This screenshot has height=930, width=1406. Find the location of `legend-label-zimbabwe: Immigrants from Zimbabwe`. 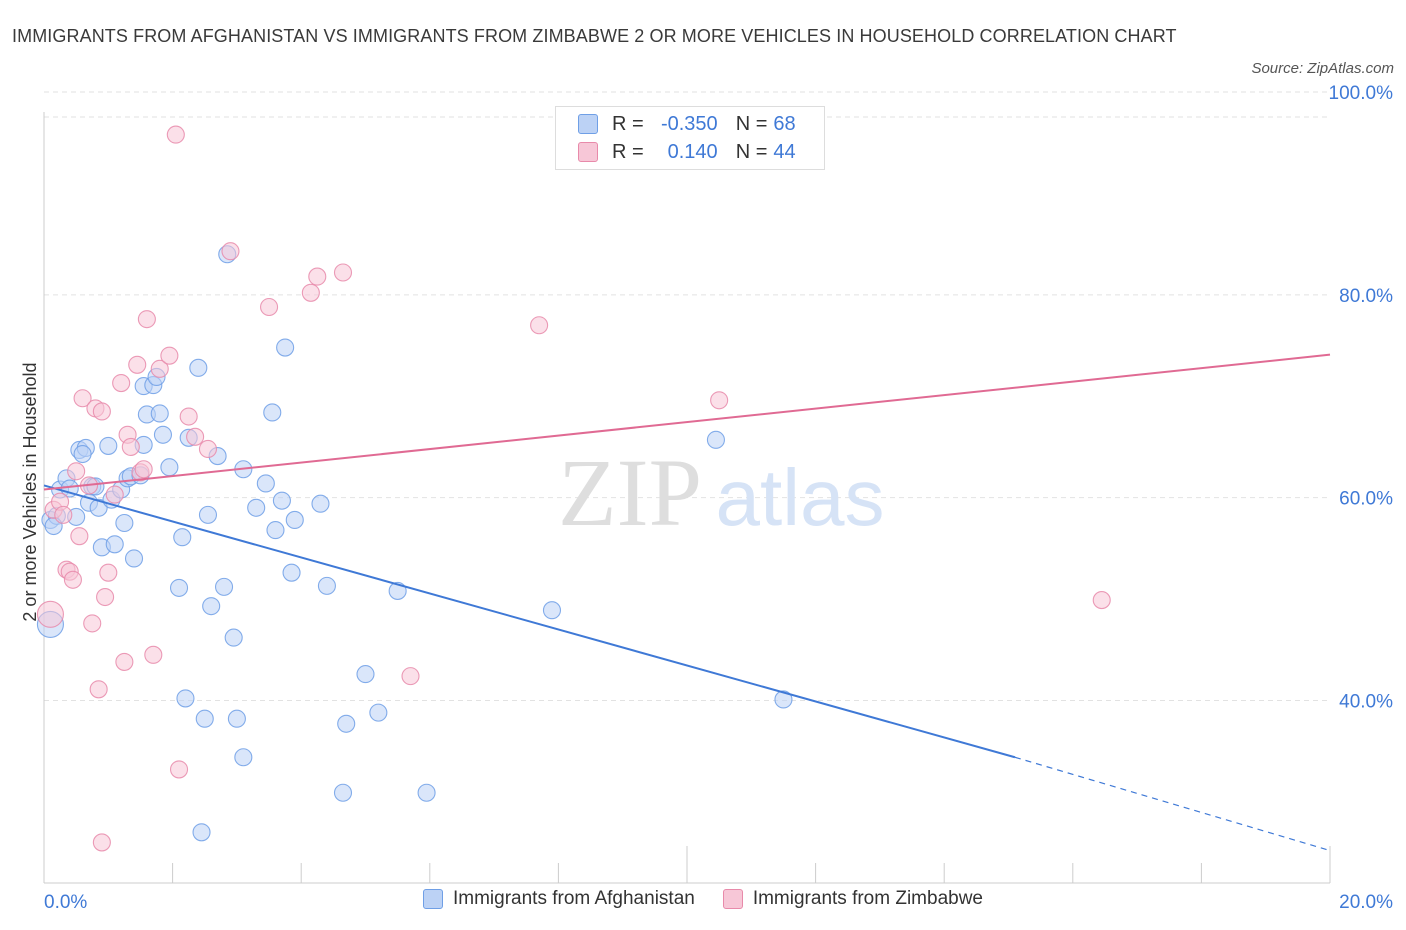

legend-label-zimbabwe: Immigrants from Zimbabwe is located at coordinates (867, 898).